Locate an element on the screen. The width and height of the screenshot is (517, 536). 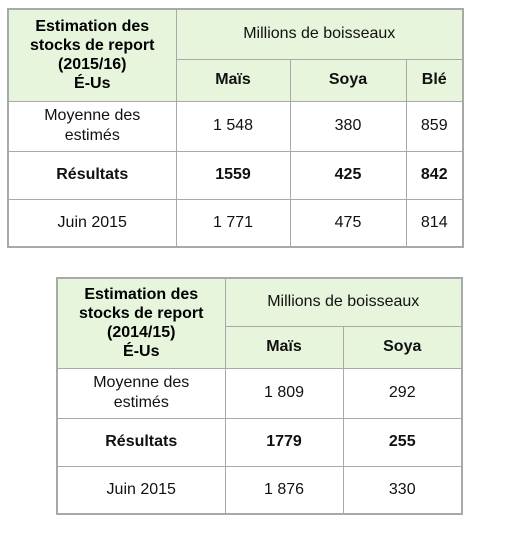
cell-value: 1 876 is located at coordinates (284, 490).